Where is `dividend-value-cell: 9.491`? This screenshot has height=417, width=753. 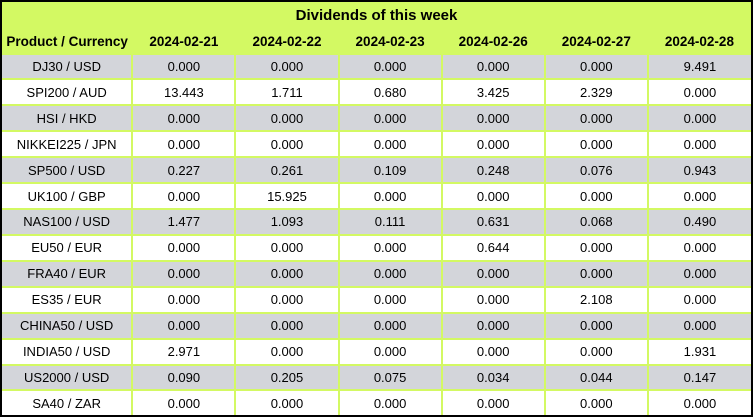
dividend-value-cell: 9.491 is located at coordinates (698, 68).